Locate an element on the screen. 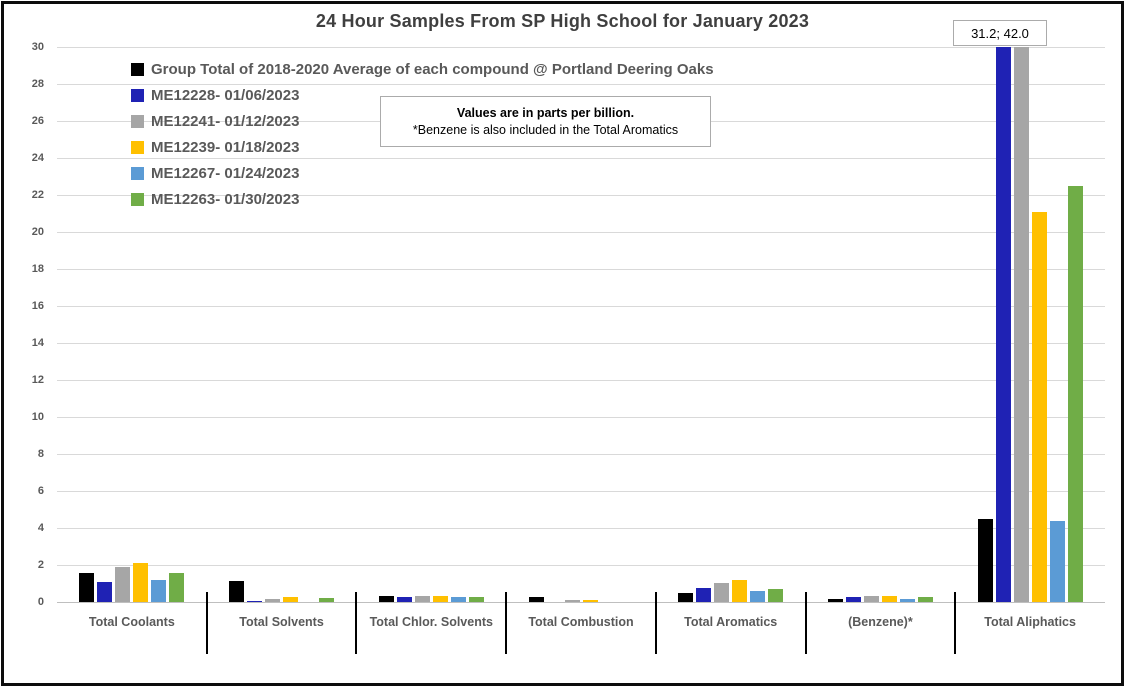 This screenshot has width=1125, height=687. y-tick-label: 28 is located at coordinates (37, 84).